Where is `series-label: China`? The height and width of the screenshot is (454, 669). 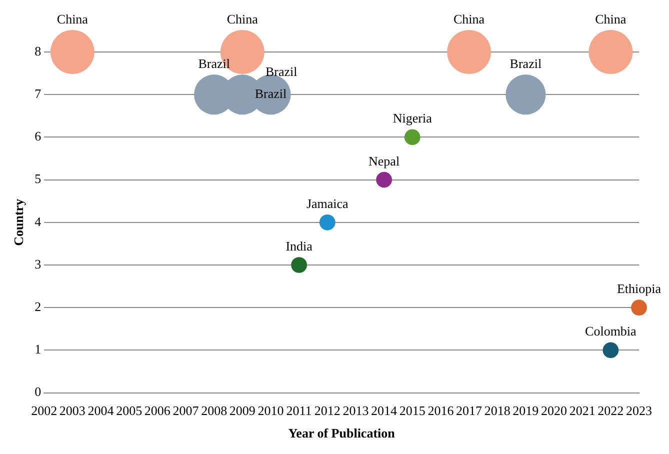
series-label: China is located at coordinates (242, 18).